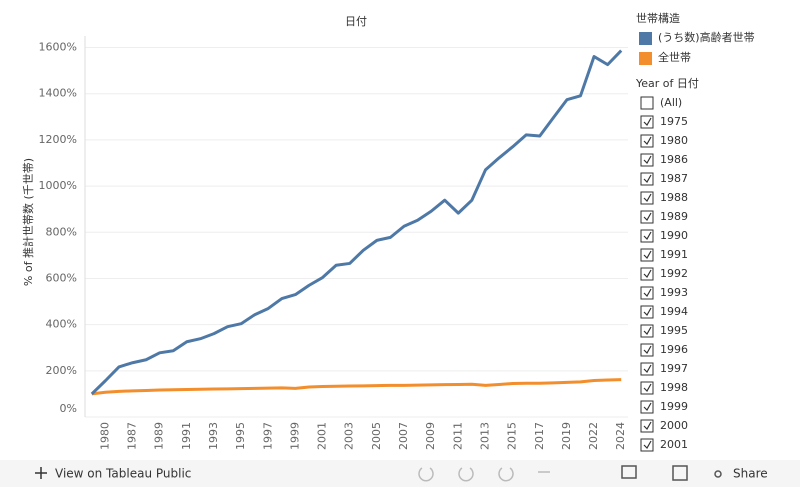  I want to click on x-tick-label: 1995, so click(240, 436).